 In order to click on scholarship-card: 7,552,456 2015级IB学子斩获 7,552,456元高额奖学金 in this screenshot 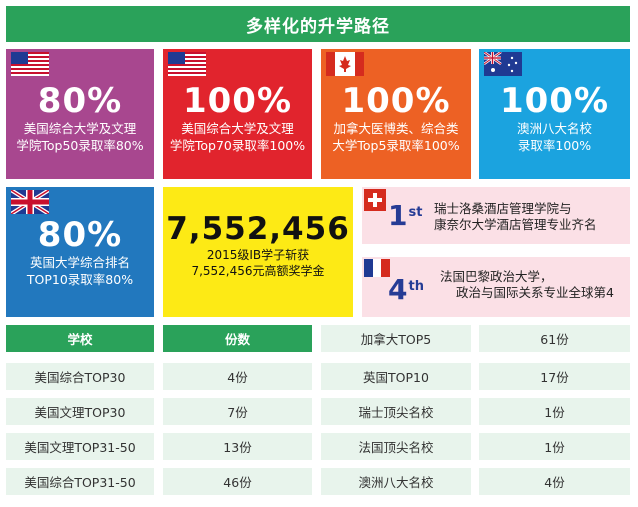, I will do `click(258, 252)`.